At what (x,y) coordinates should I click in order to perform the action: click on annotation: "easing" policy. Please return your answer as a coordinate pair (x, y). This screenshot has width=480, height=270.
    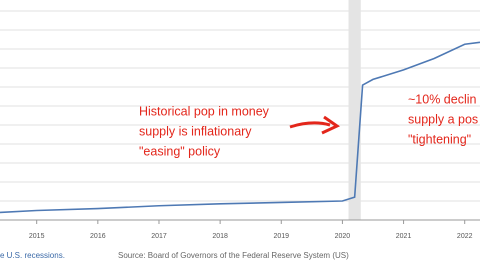
    Looking at the image, I should click on (180, 151).